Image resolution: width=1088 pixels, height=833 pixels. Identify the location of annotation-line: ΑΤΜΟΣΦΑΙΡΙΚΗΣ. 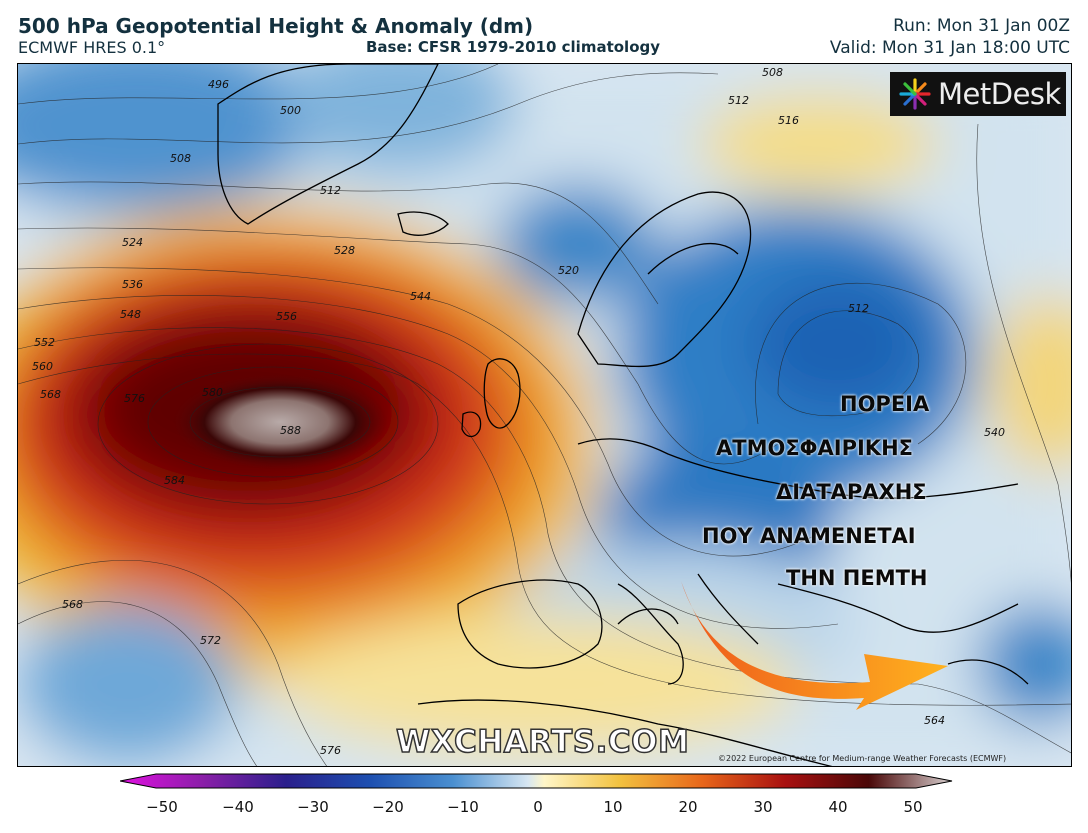
(814, 448).